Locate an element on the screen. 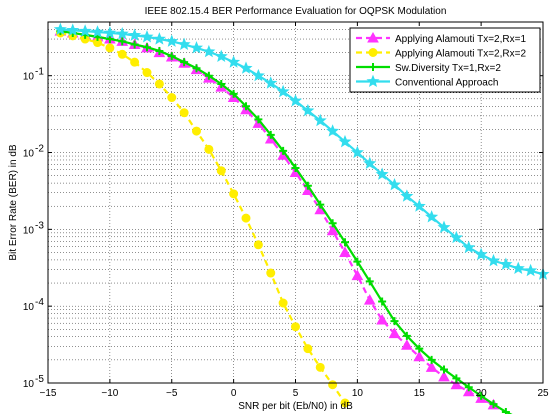 The height and width of the screenshot is (414, 552). y-tick-label: 10 -4 is located at coordinates (33, 305).